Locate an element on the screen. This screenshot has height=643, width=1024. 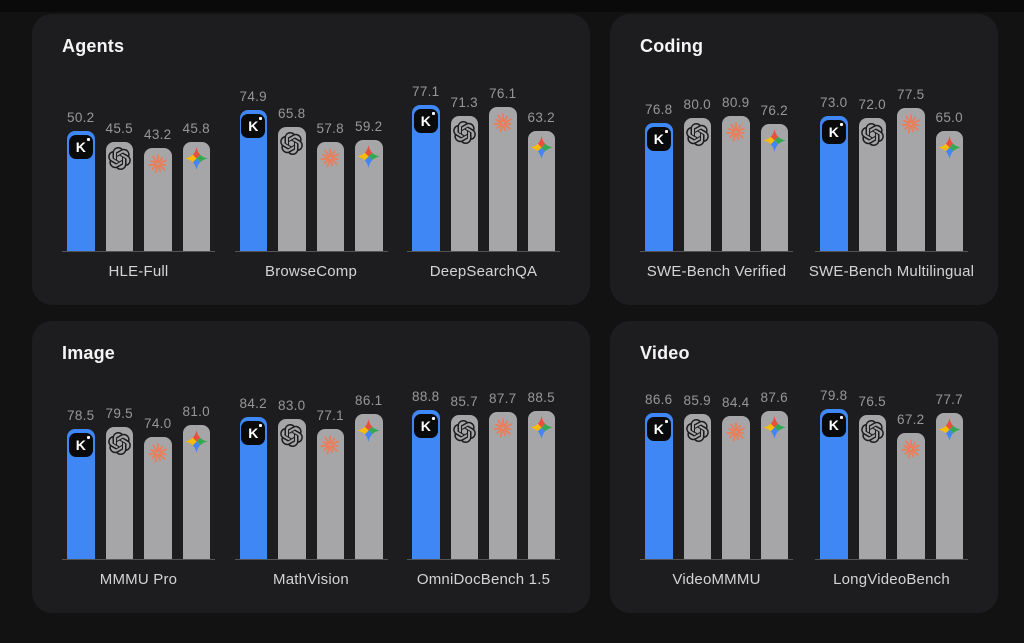
bar-value: 67.2 is located at coordinates (911, 419).